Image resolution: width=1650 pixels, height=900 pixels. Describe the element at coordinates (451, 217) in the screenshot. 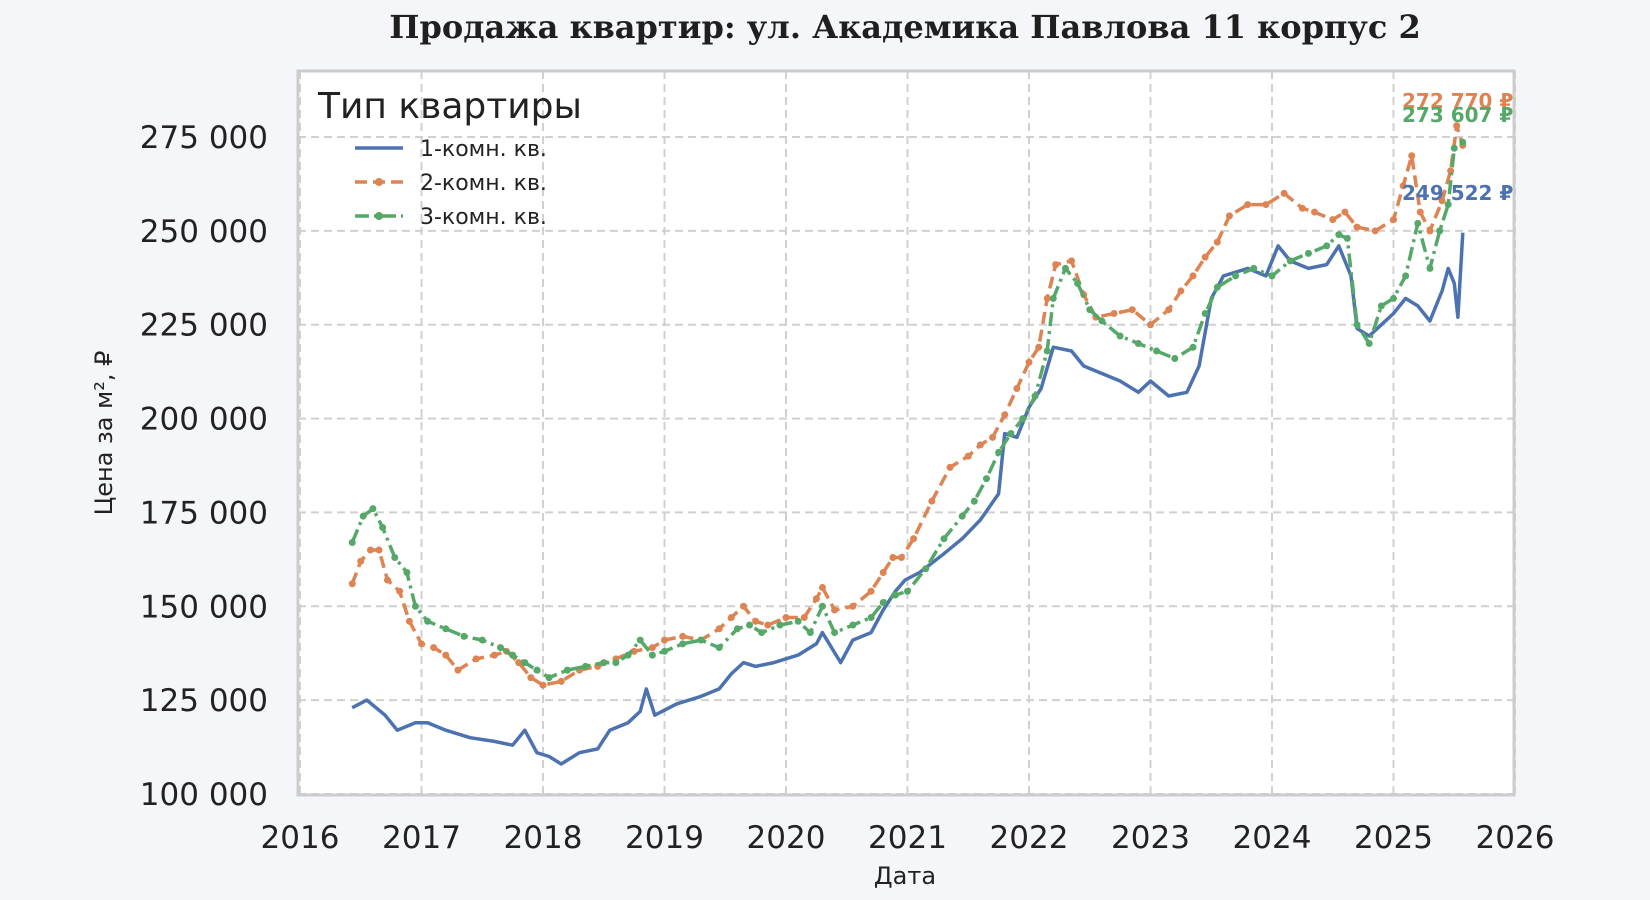

I see `legend-item: 3-комн. кв.` at that location.